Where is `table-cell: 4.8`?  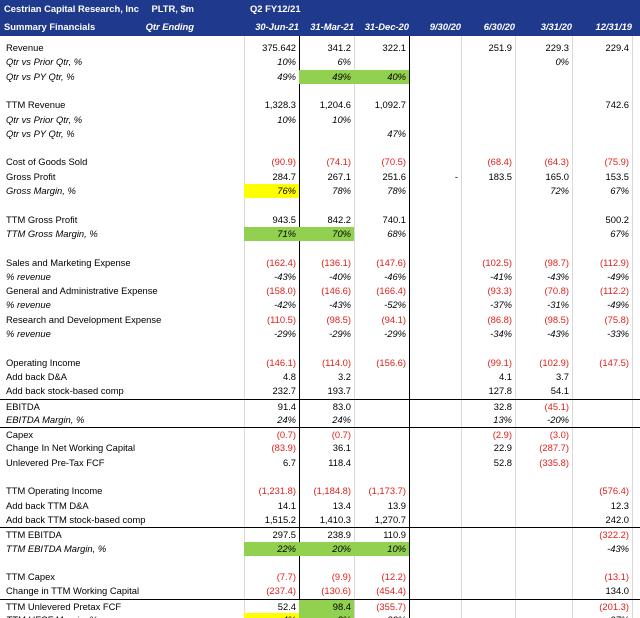
table-cell: 4.8 is located at coordinates (289, 376).